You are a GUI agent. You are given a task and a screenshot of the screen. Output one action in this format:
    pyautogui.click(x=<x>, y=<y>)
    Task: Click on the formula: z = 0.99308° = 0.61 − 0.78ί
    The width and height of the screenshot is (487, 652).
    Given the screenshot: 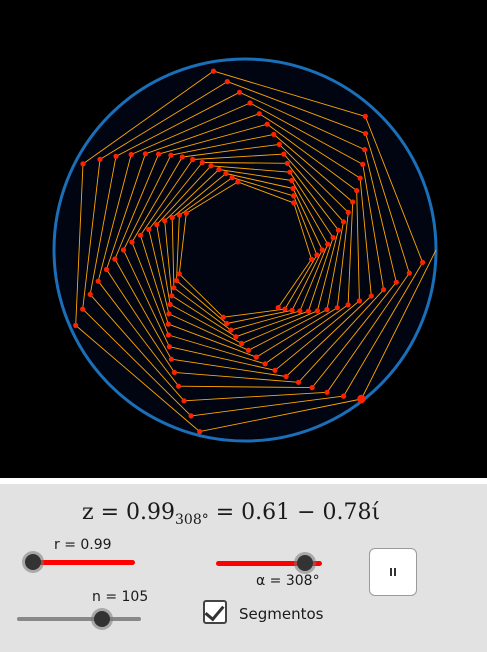 What is the action you would take?
    pyautogui.click(x=231, y=514)
    